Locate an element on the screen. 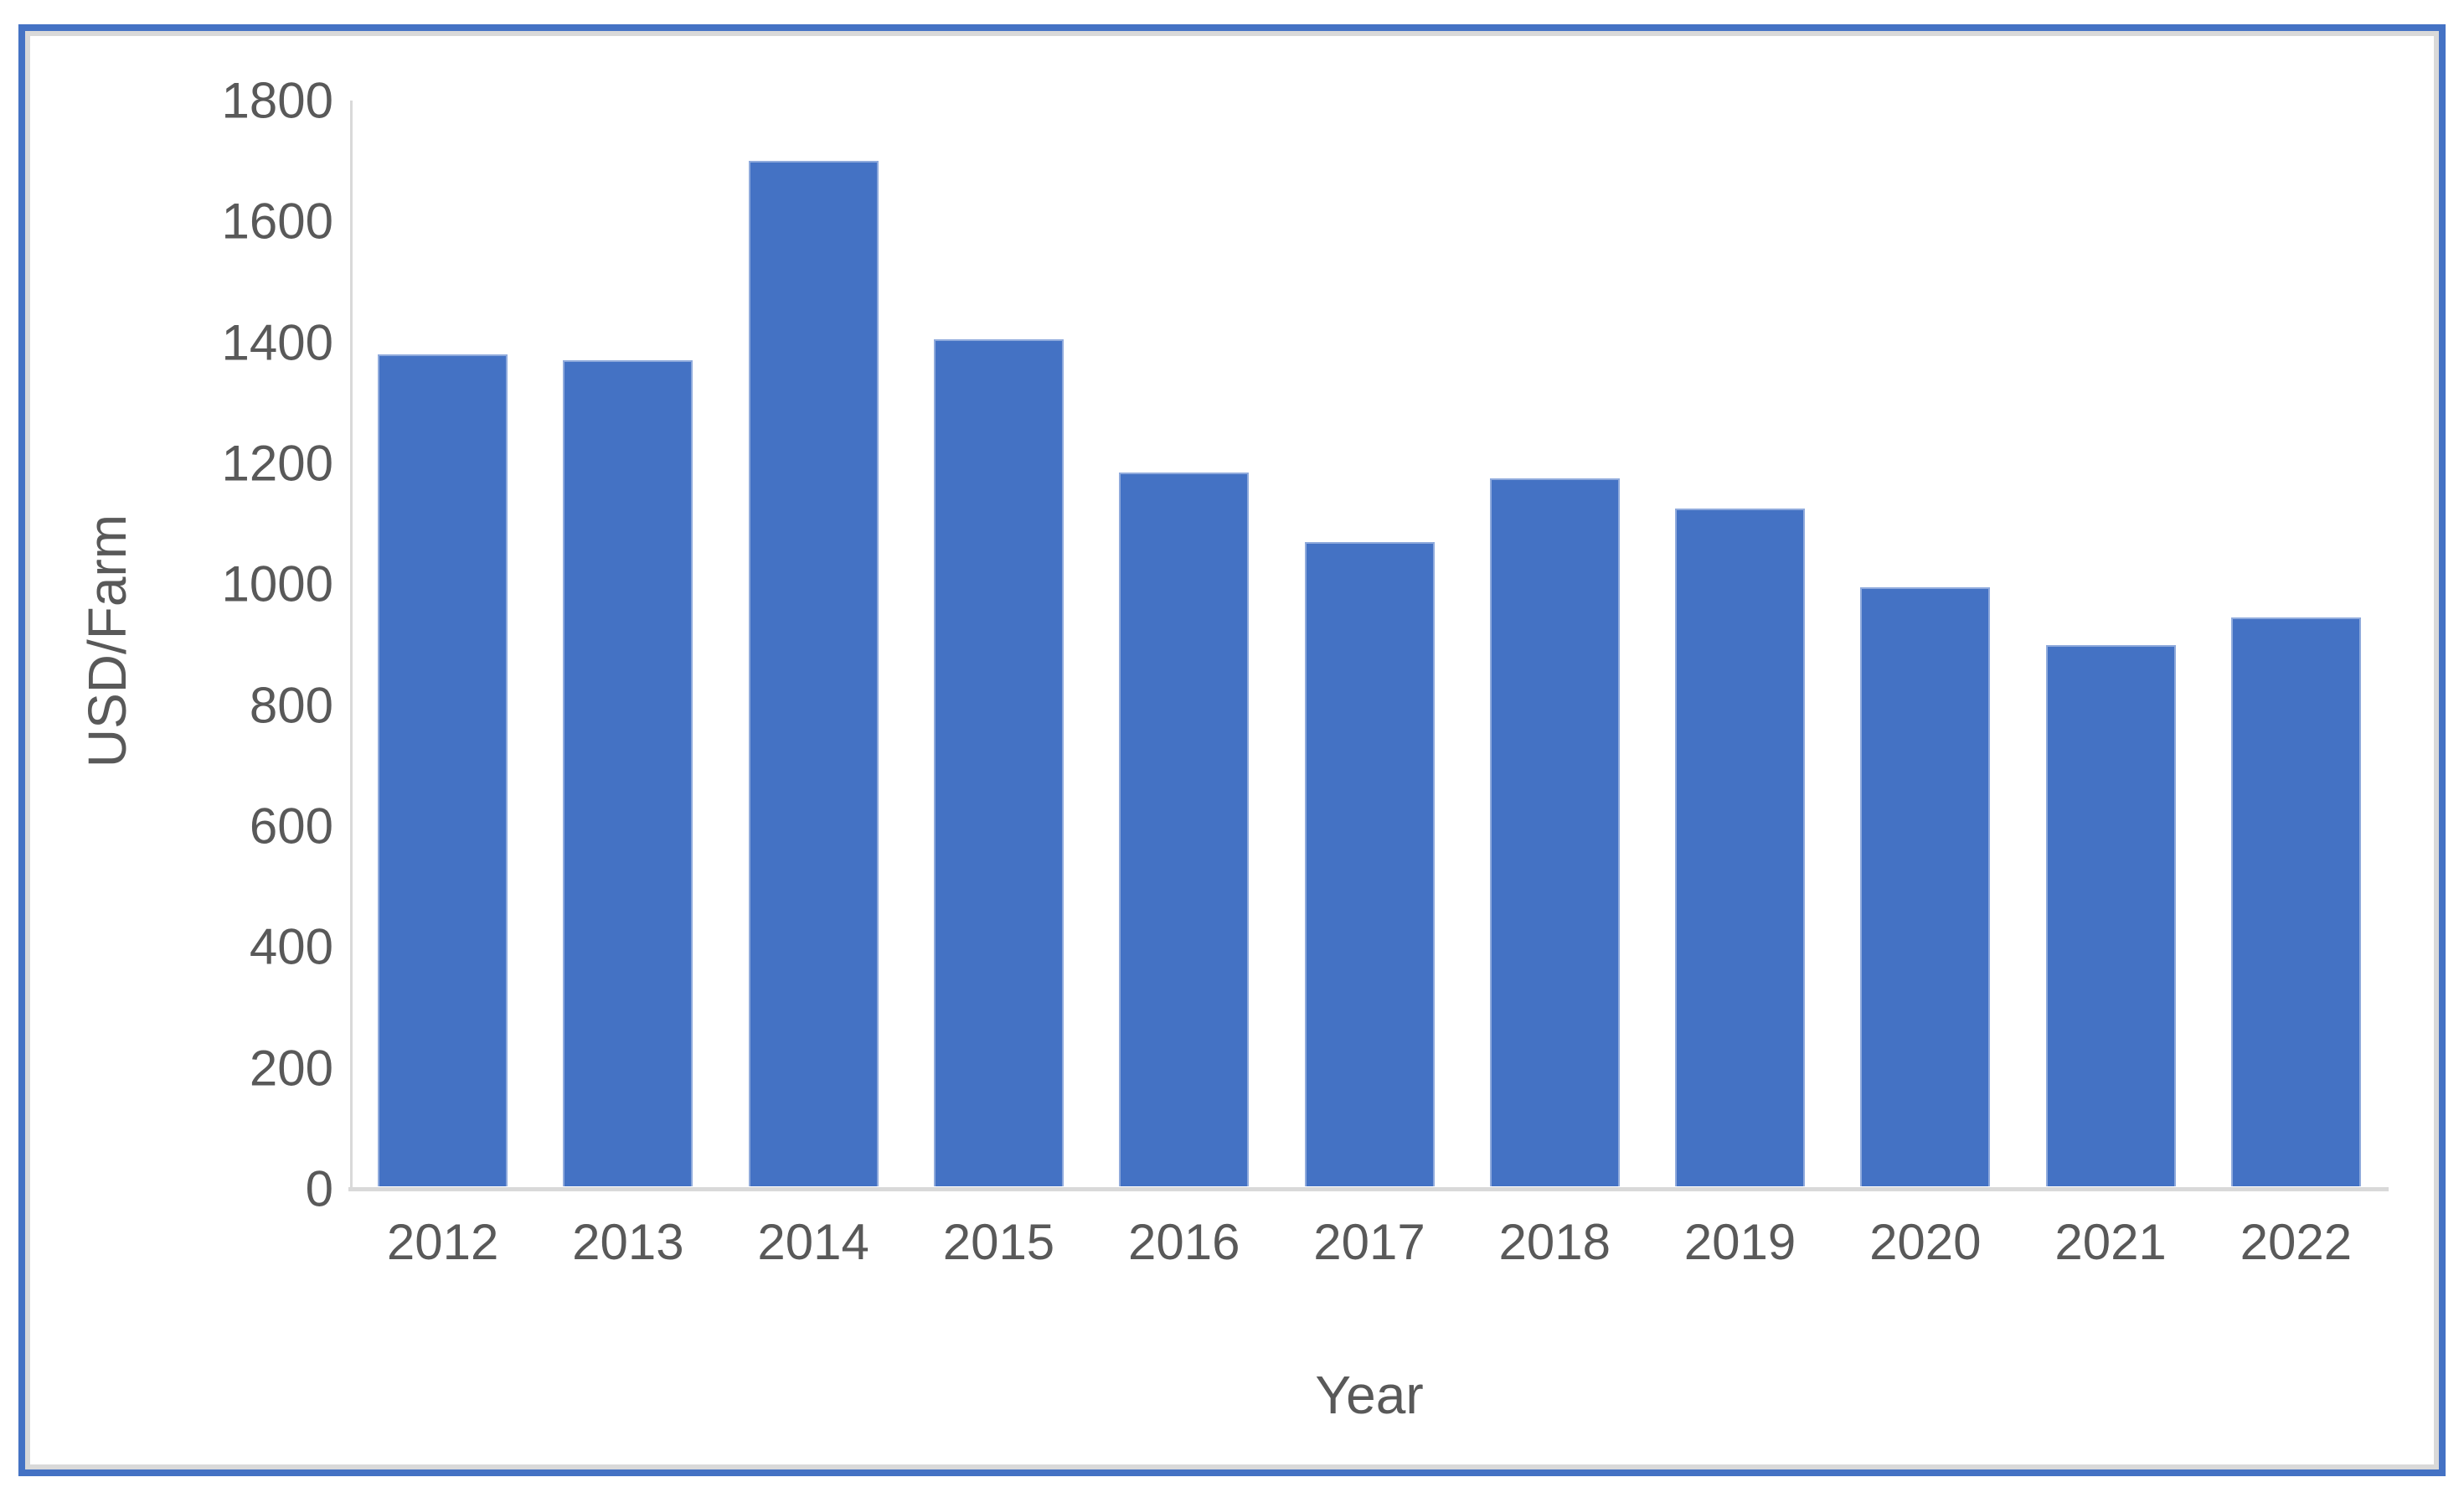  y-axis-title: USD/Farm is located at coordinates (107, 641).